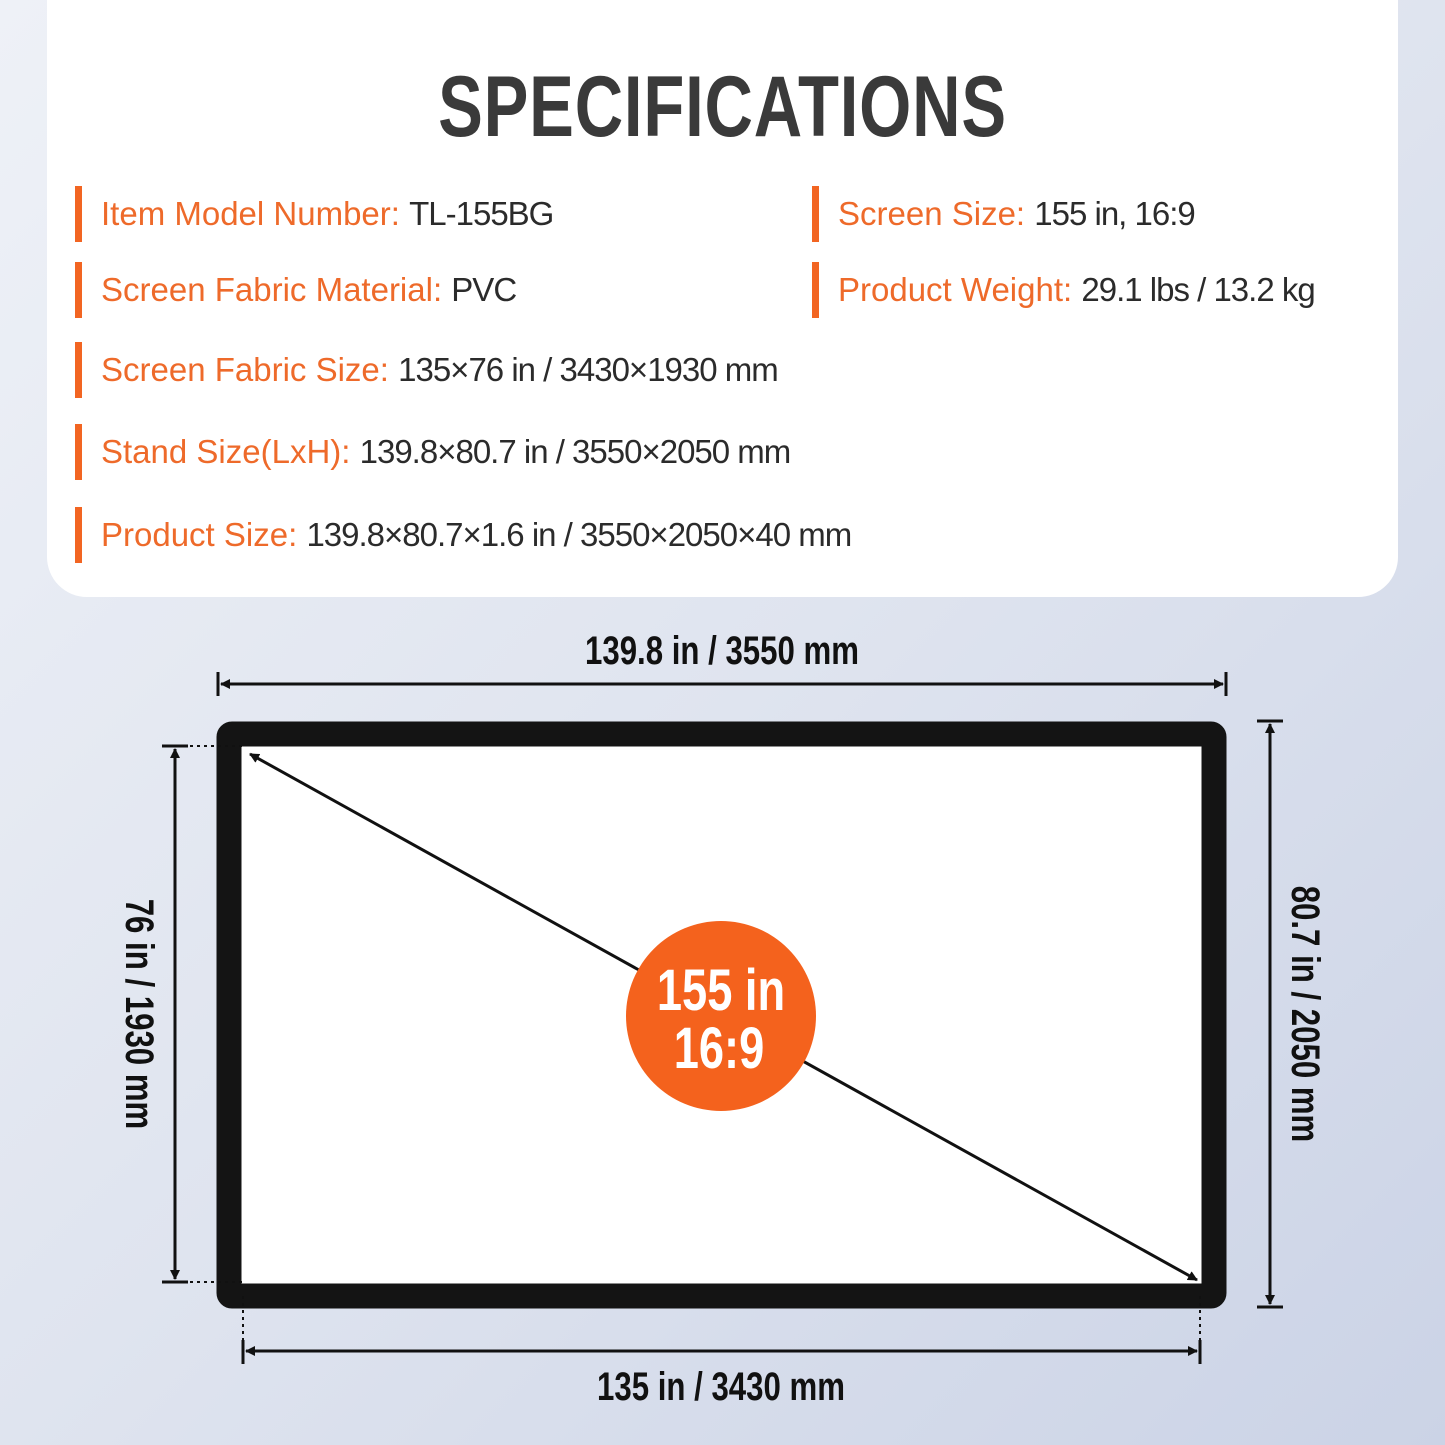 This screenshot has height=1445, width=1445. Describe the element at coordinates (296, 290) in the screenshot. I see `spec-fabric-material: Screen Fabric Material: PVC` at that location.